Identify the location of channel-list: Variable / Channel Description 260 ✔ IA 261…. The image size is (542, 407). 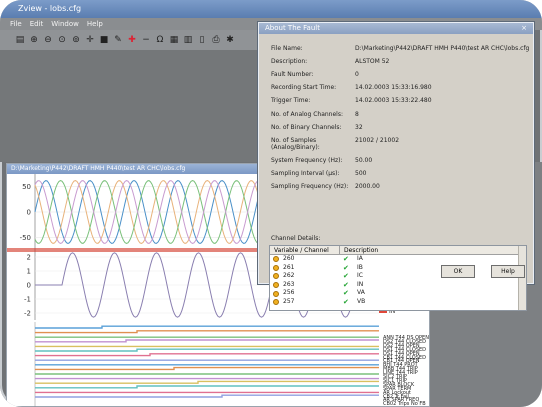
(398, 278).